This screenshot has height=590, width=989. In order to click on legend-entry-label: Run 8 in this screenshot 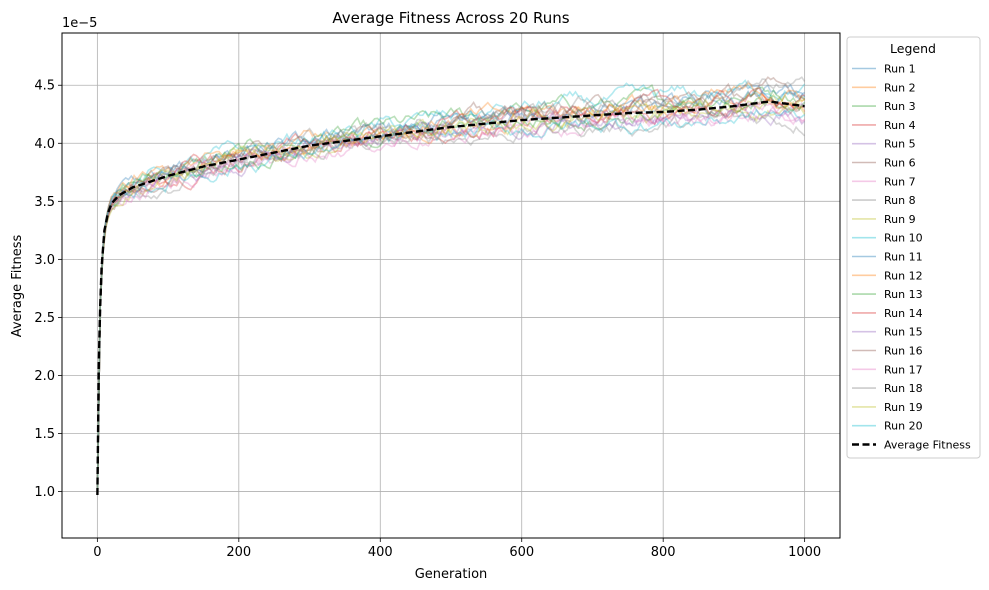, I will do `click(900, 200)`.